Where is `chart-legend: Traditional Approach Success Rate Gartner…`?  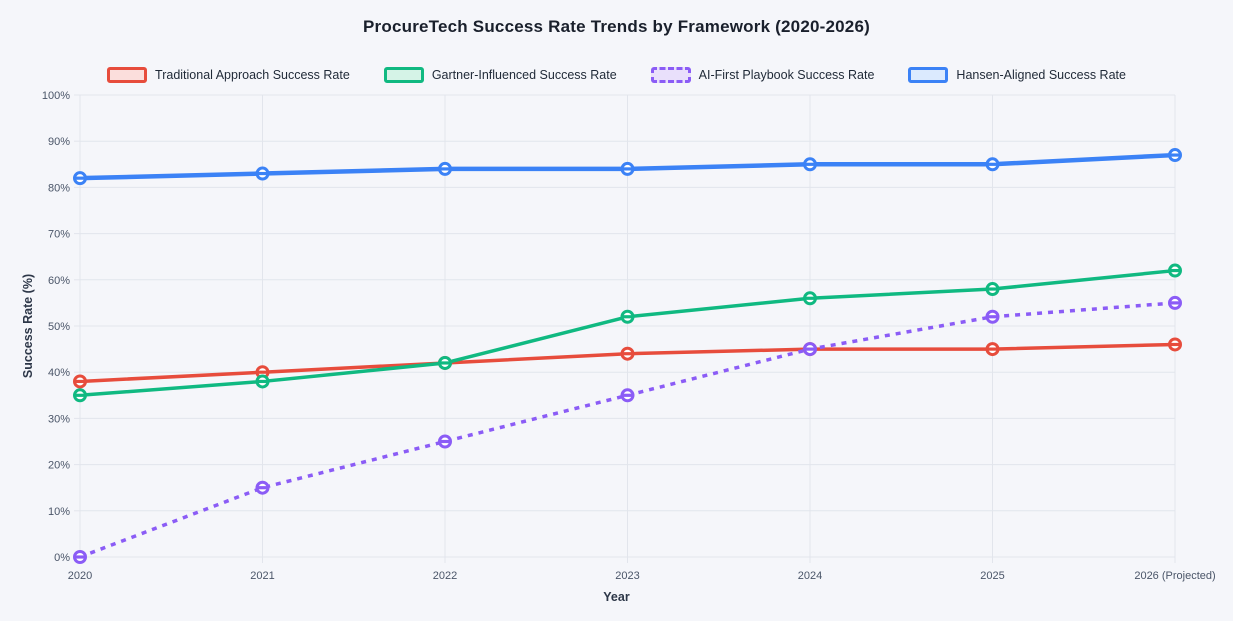
chart-legend: Traditional Approach Success Rate Gartner… is located at coordinates (616, 75).